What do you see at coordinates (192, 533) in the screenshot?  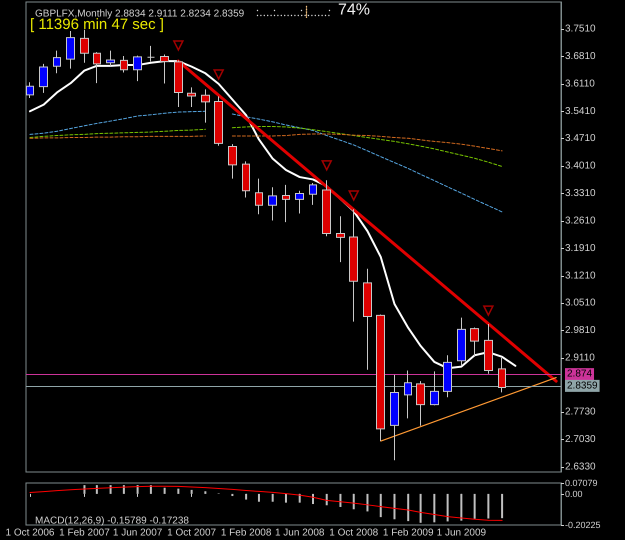 I see `x-tick-label: 1 Oct 2007` at bounding box center [192, 533].